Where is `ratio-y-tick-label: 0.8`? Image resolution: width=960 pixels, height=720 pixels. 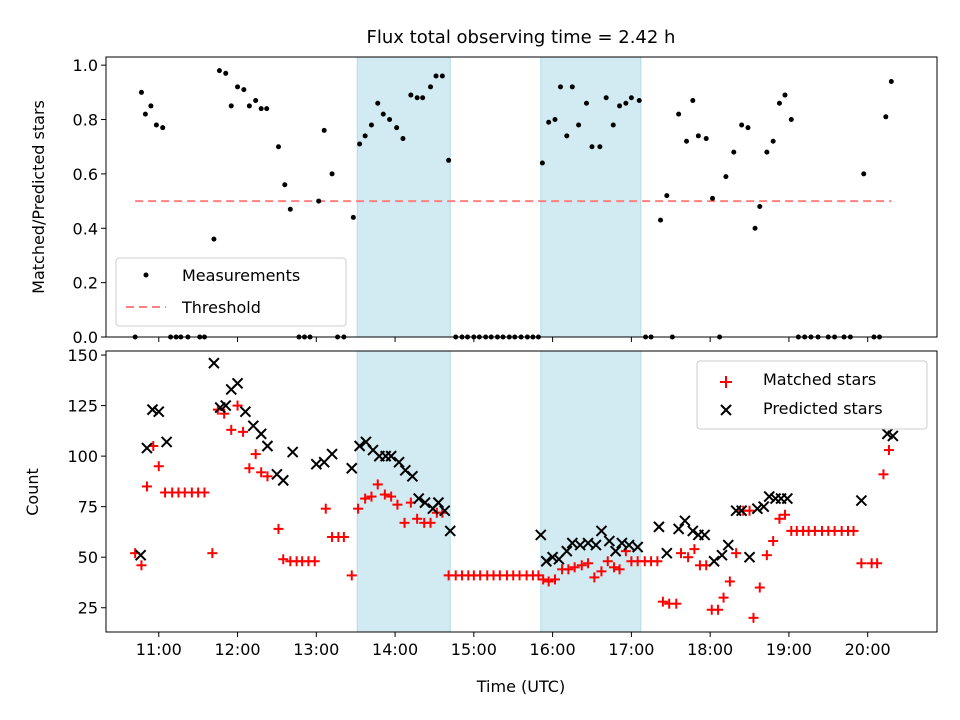
ratio-y-tick-label: 0.8 is located at coordinates (85, 120).